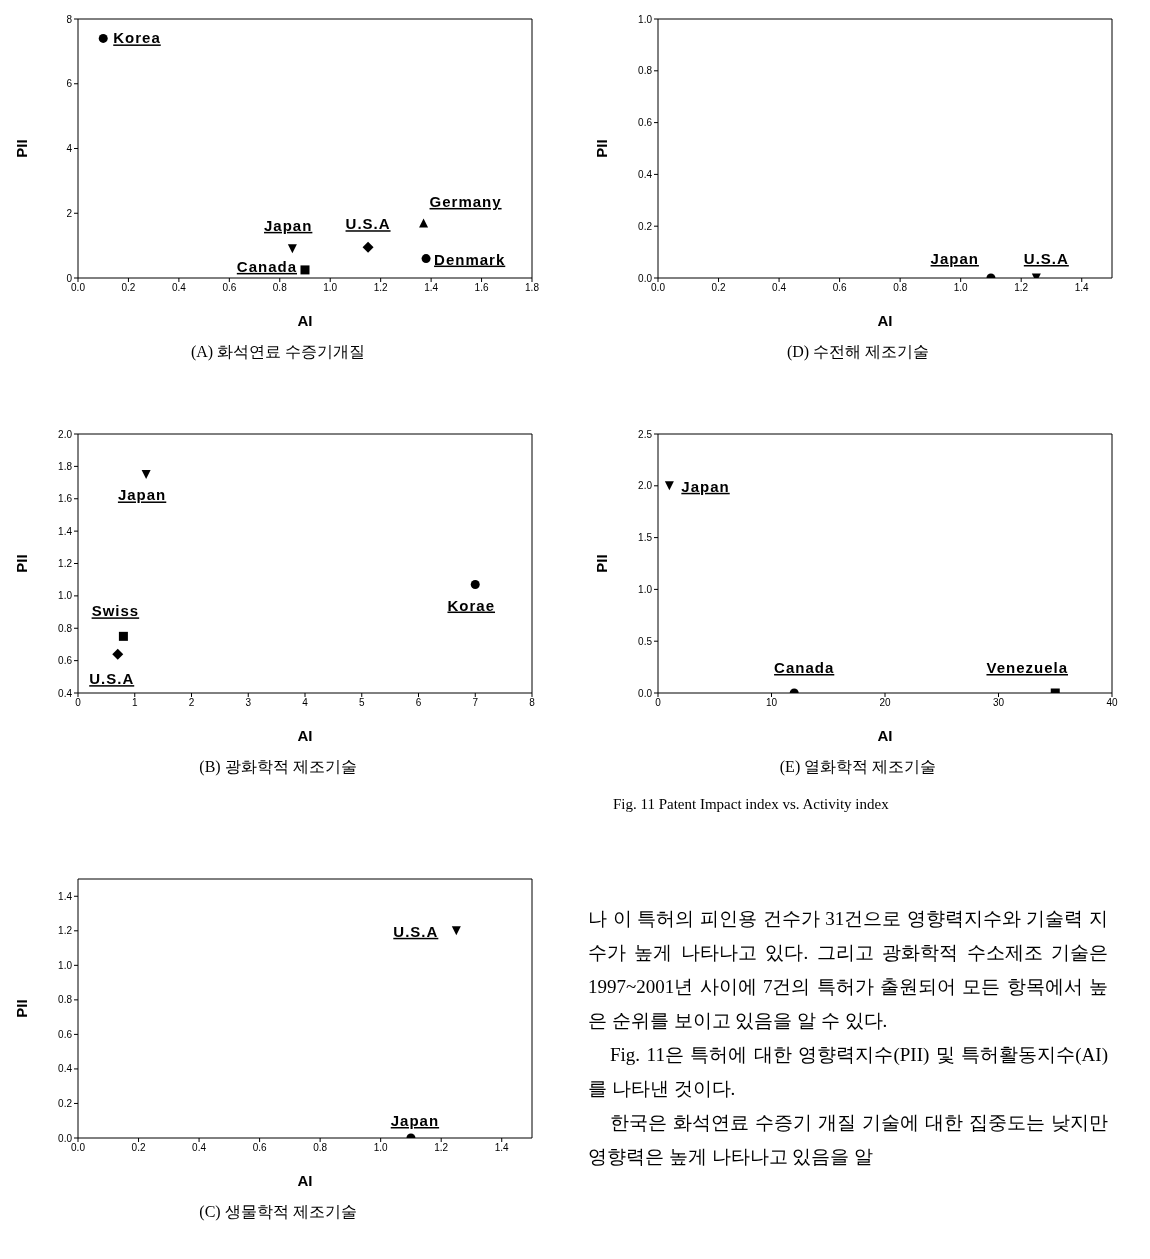  I want to click on y-tick-label: 1.2, so click(65, 564).